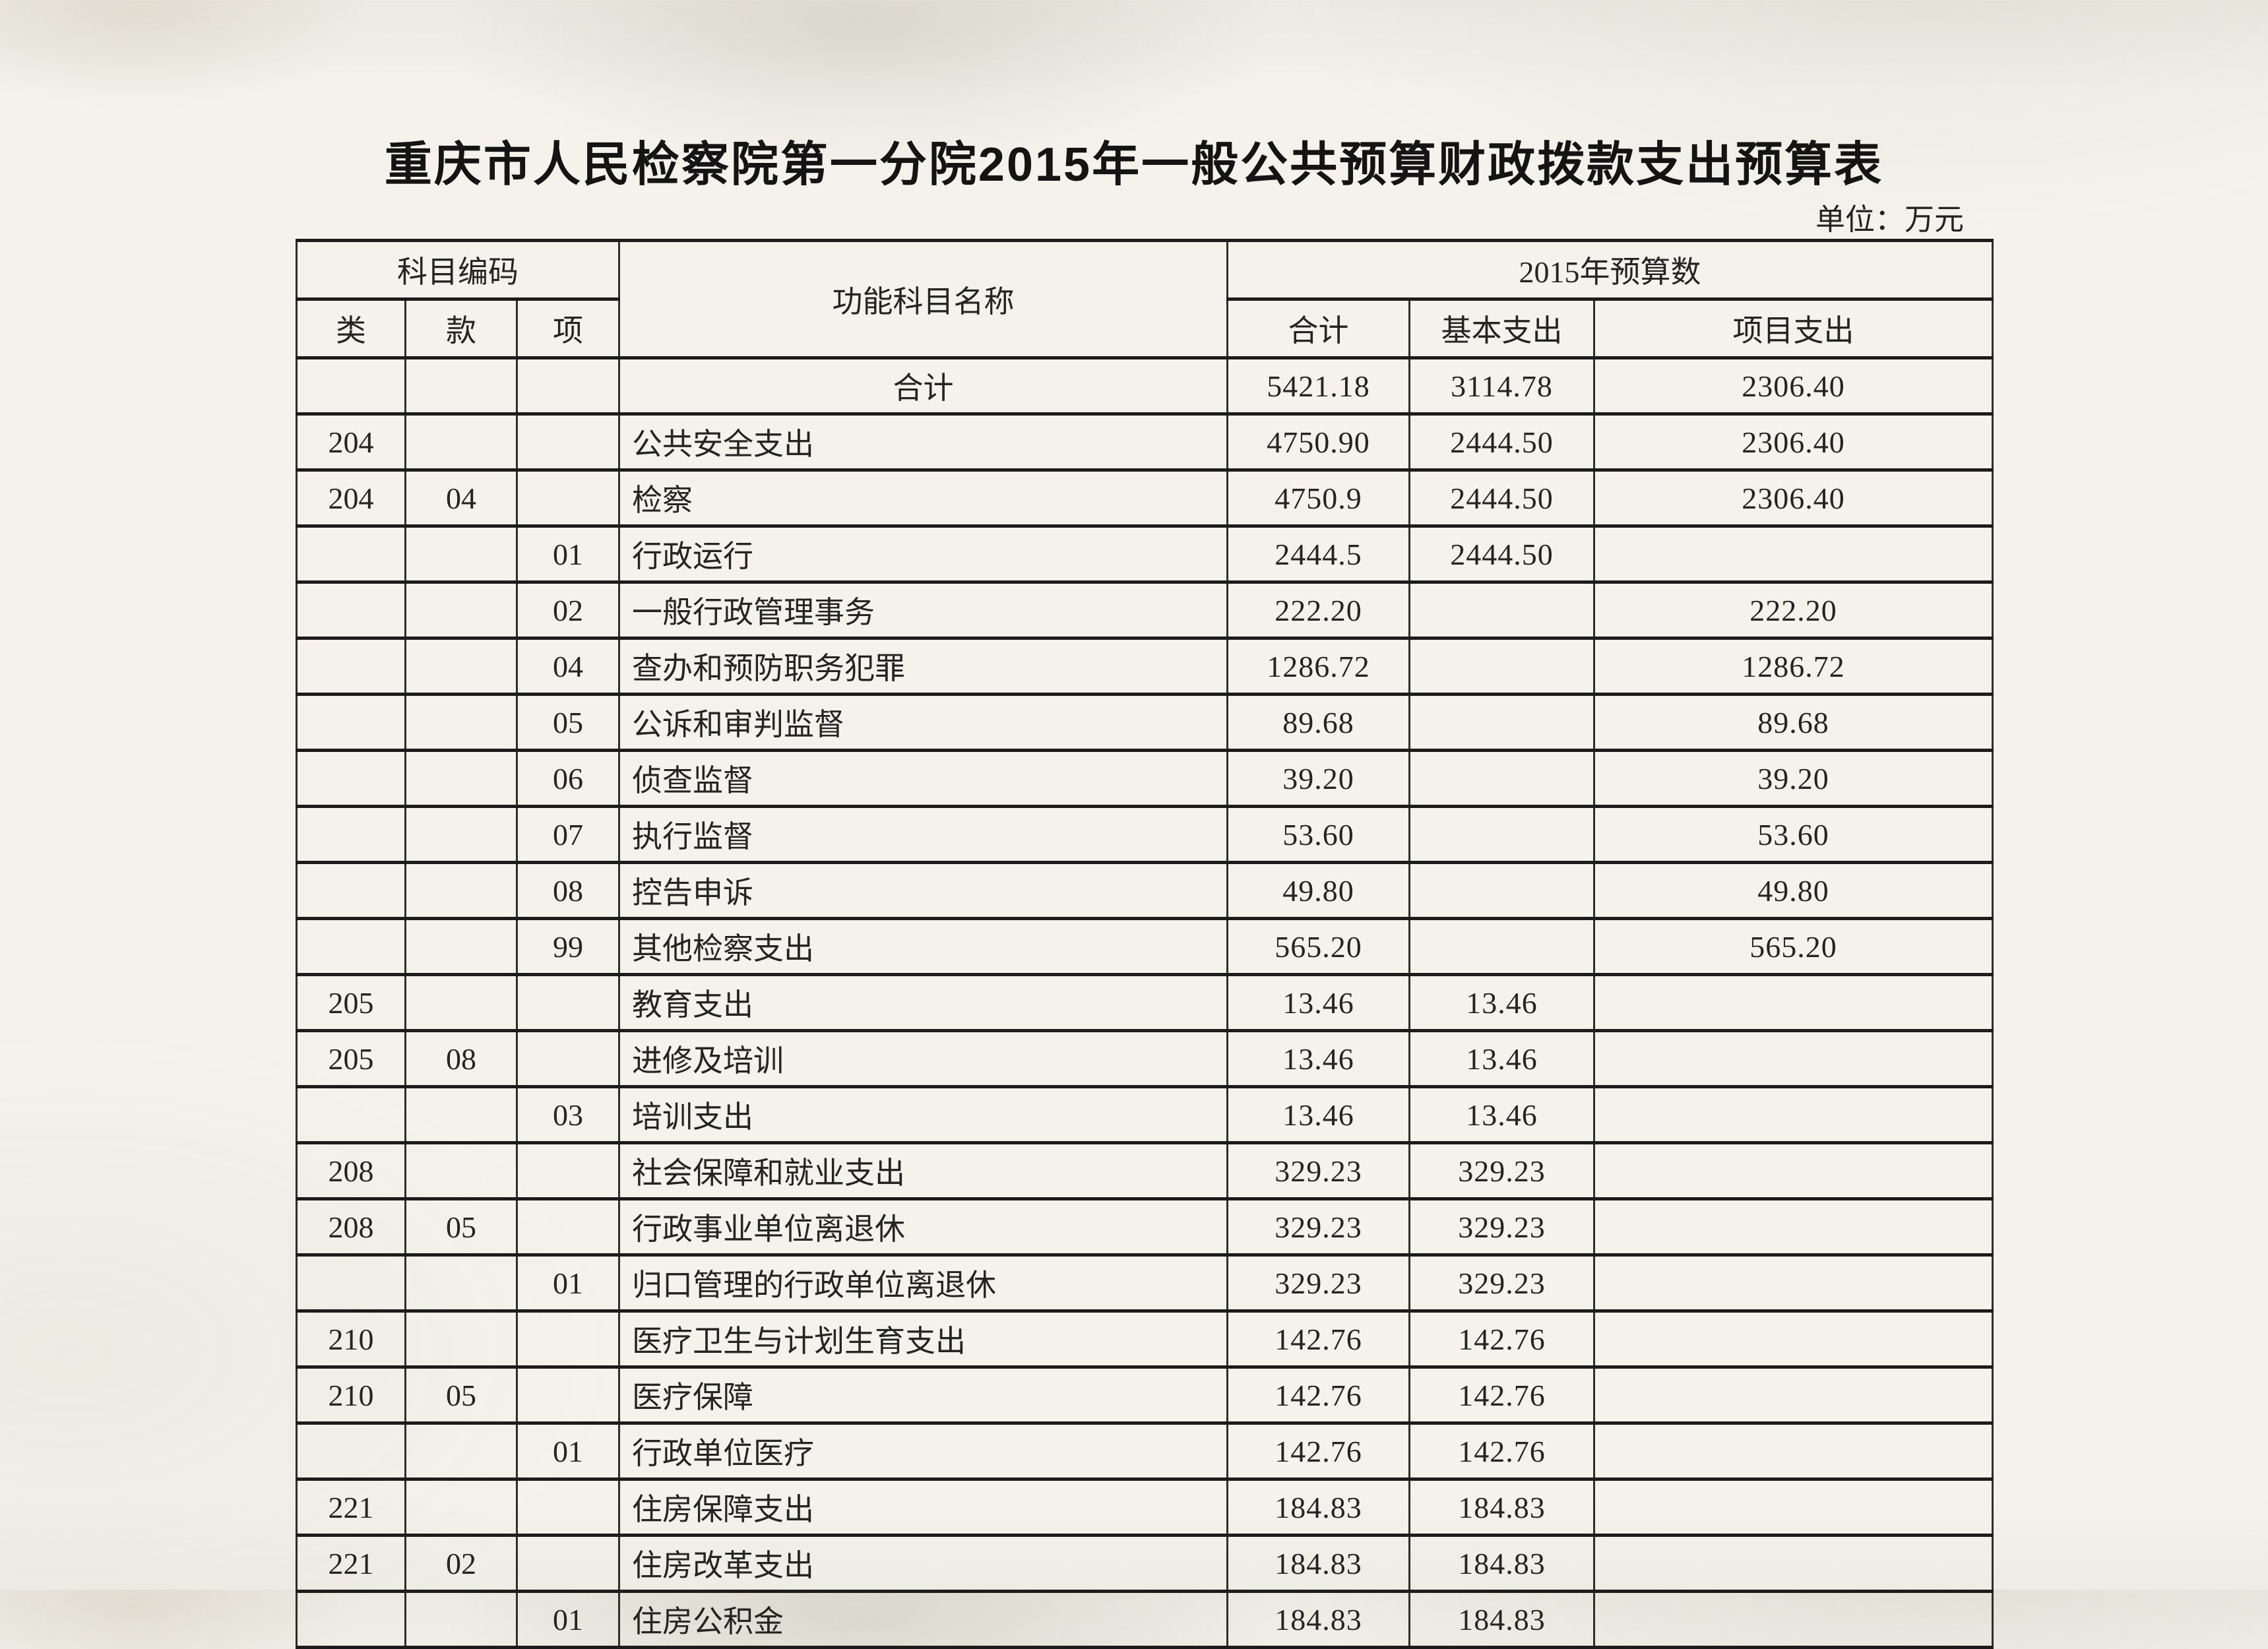  Describe the element at coordinates (1502, 442) in the screenshot. I see `cell-basic: 2444.50` at that location.